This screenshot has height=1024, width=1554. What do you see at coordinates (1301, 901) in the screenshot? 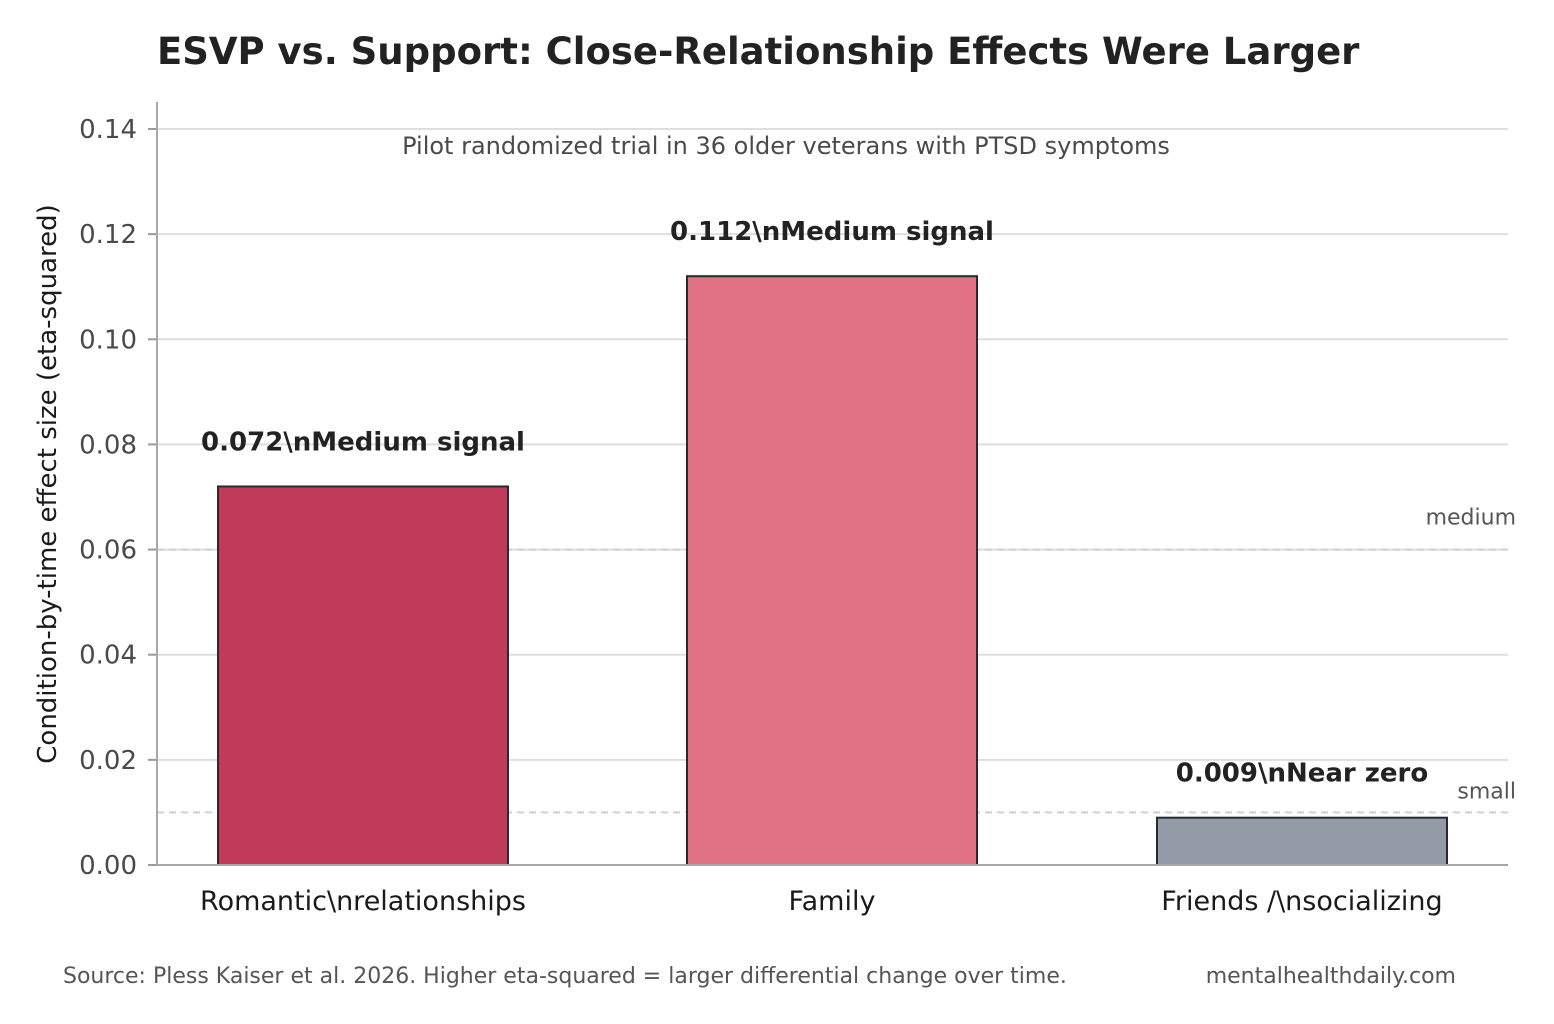
I see `x-tick-label: Friends /\nsocializing` at bounding box center [1301, 901].